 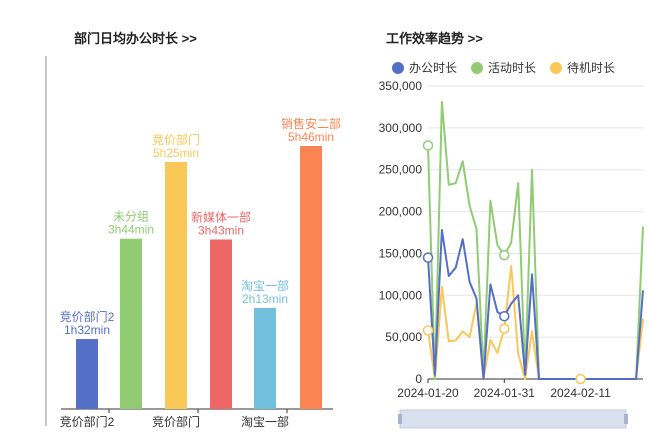 What do you see at coordinates (87, 421) in the screenshot?
I see `x-tick-label-0: 竞价部门2` at bounding box center [87, 421].